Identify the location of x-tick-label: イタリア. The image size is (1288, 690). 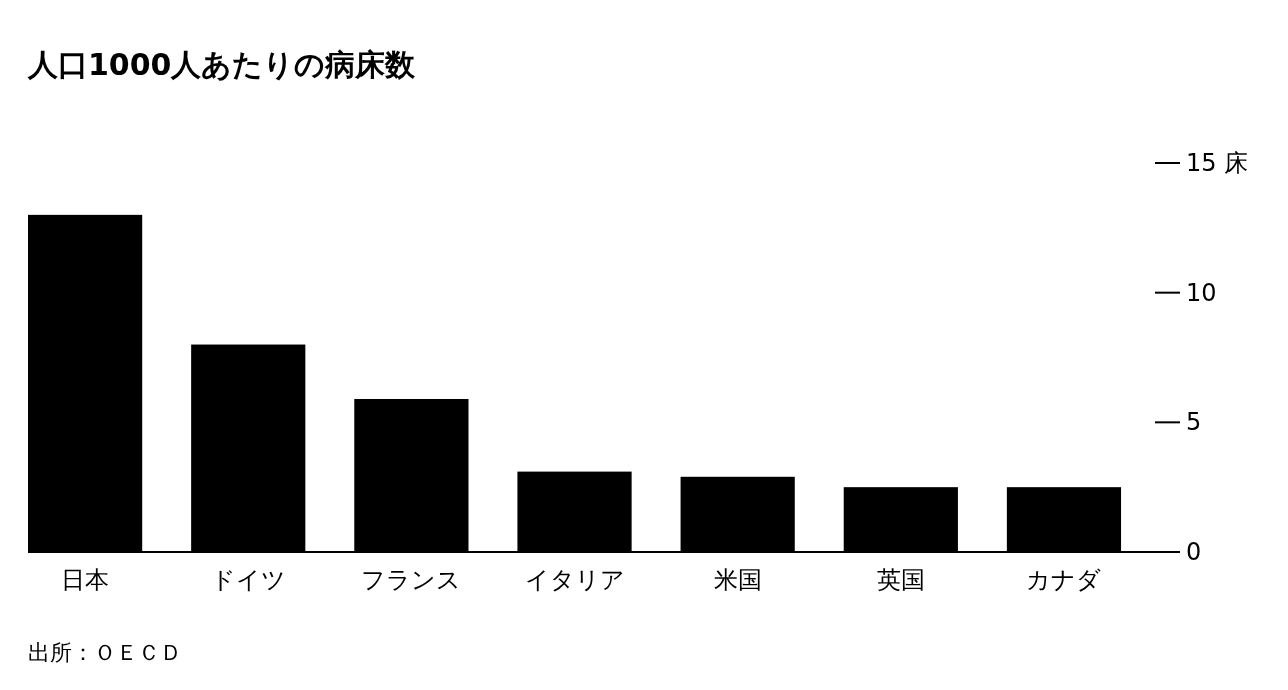
(574, 580).